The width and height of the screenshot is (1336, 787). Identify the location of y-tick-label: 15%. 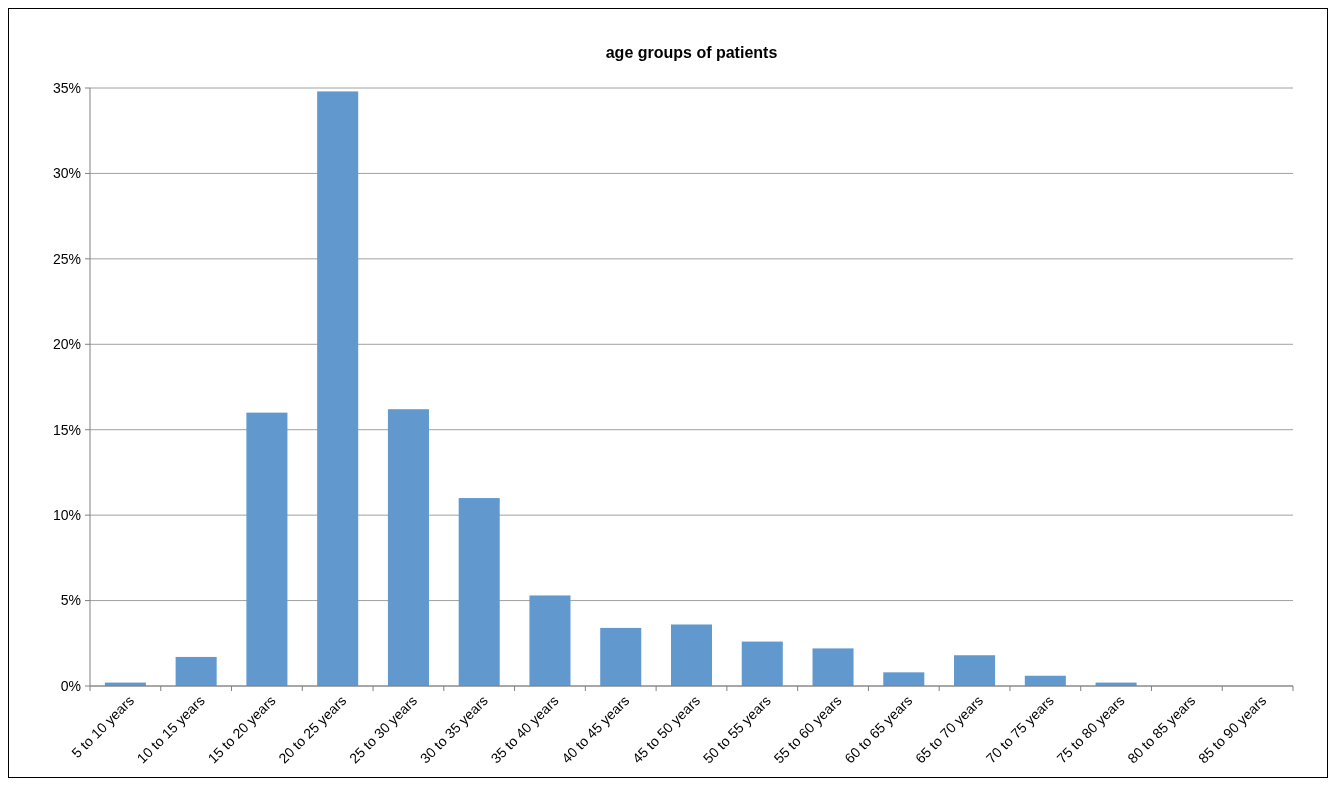
(66, 429).